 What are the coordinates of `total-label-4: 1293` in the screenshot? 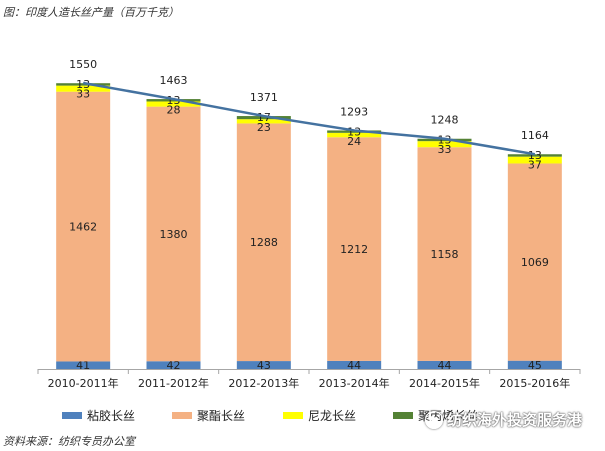 It's located at (354, 111).